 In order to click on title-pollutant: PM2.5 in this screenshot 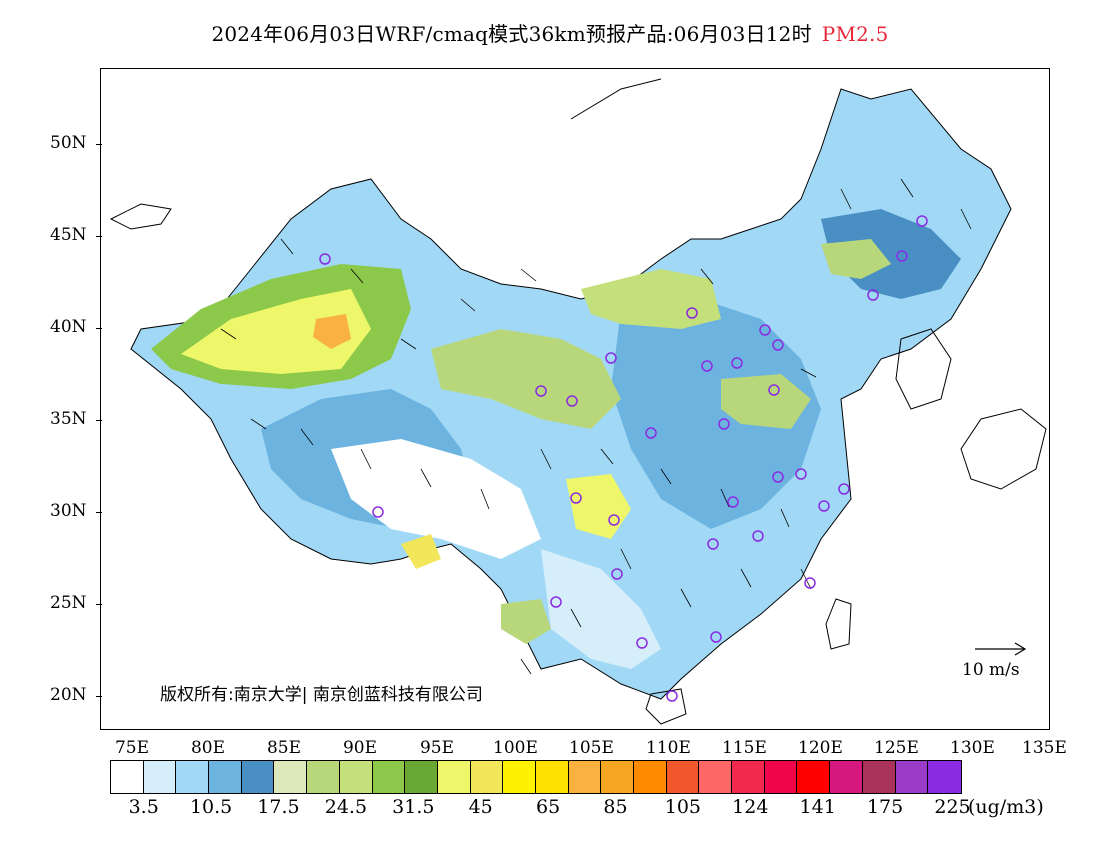, I will do `click(855, 34)`.